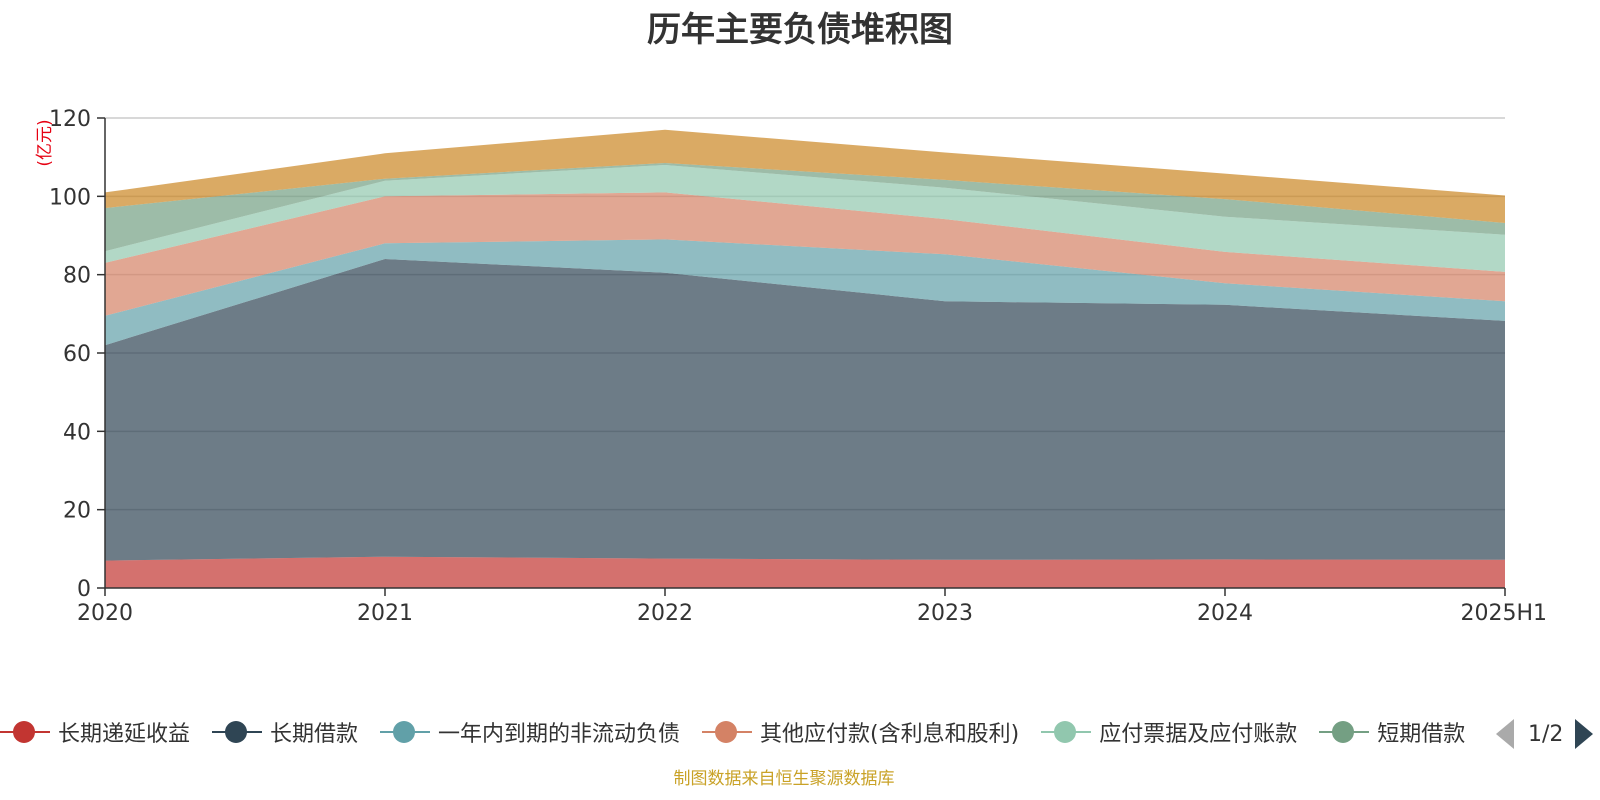  What do you see at coordinates (784, 779) in the screenshot?
I see `source-note: 制图数据来自恒生聚源数据库` at bounding box center [784, 779].